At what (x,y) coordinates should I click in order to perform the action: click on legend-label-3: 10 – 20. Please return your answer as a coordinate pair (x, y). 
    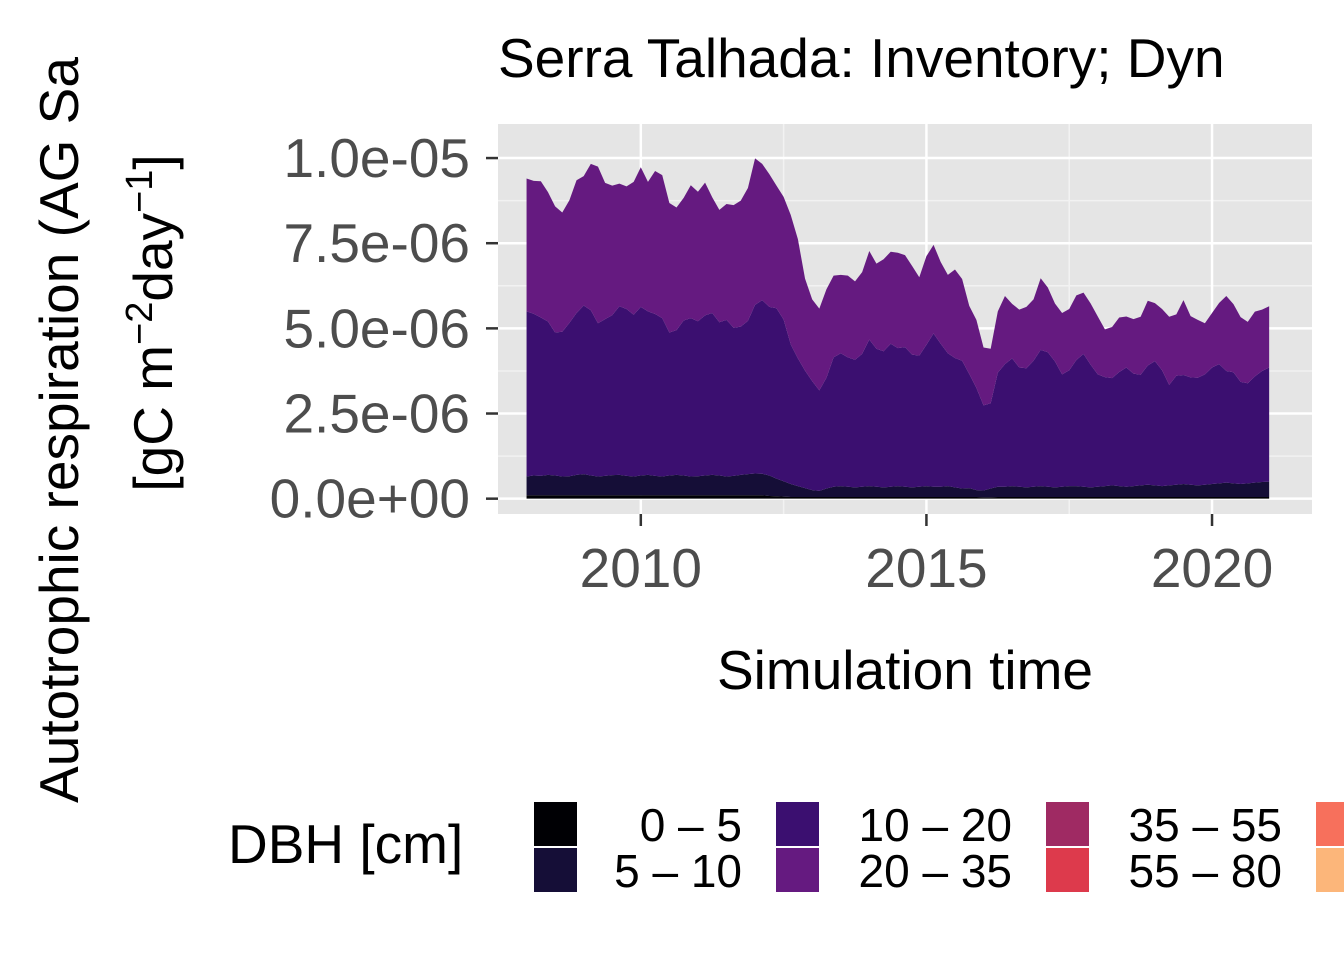
    Looking at the image, I should click on (935, 825).